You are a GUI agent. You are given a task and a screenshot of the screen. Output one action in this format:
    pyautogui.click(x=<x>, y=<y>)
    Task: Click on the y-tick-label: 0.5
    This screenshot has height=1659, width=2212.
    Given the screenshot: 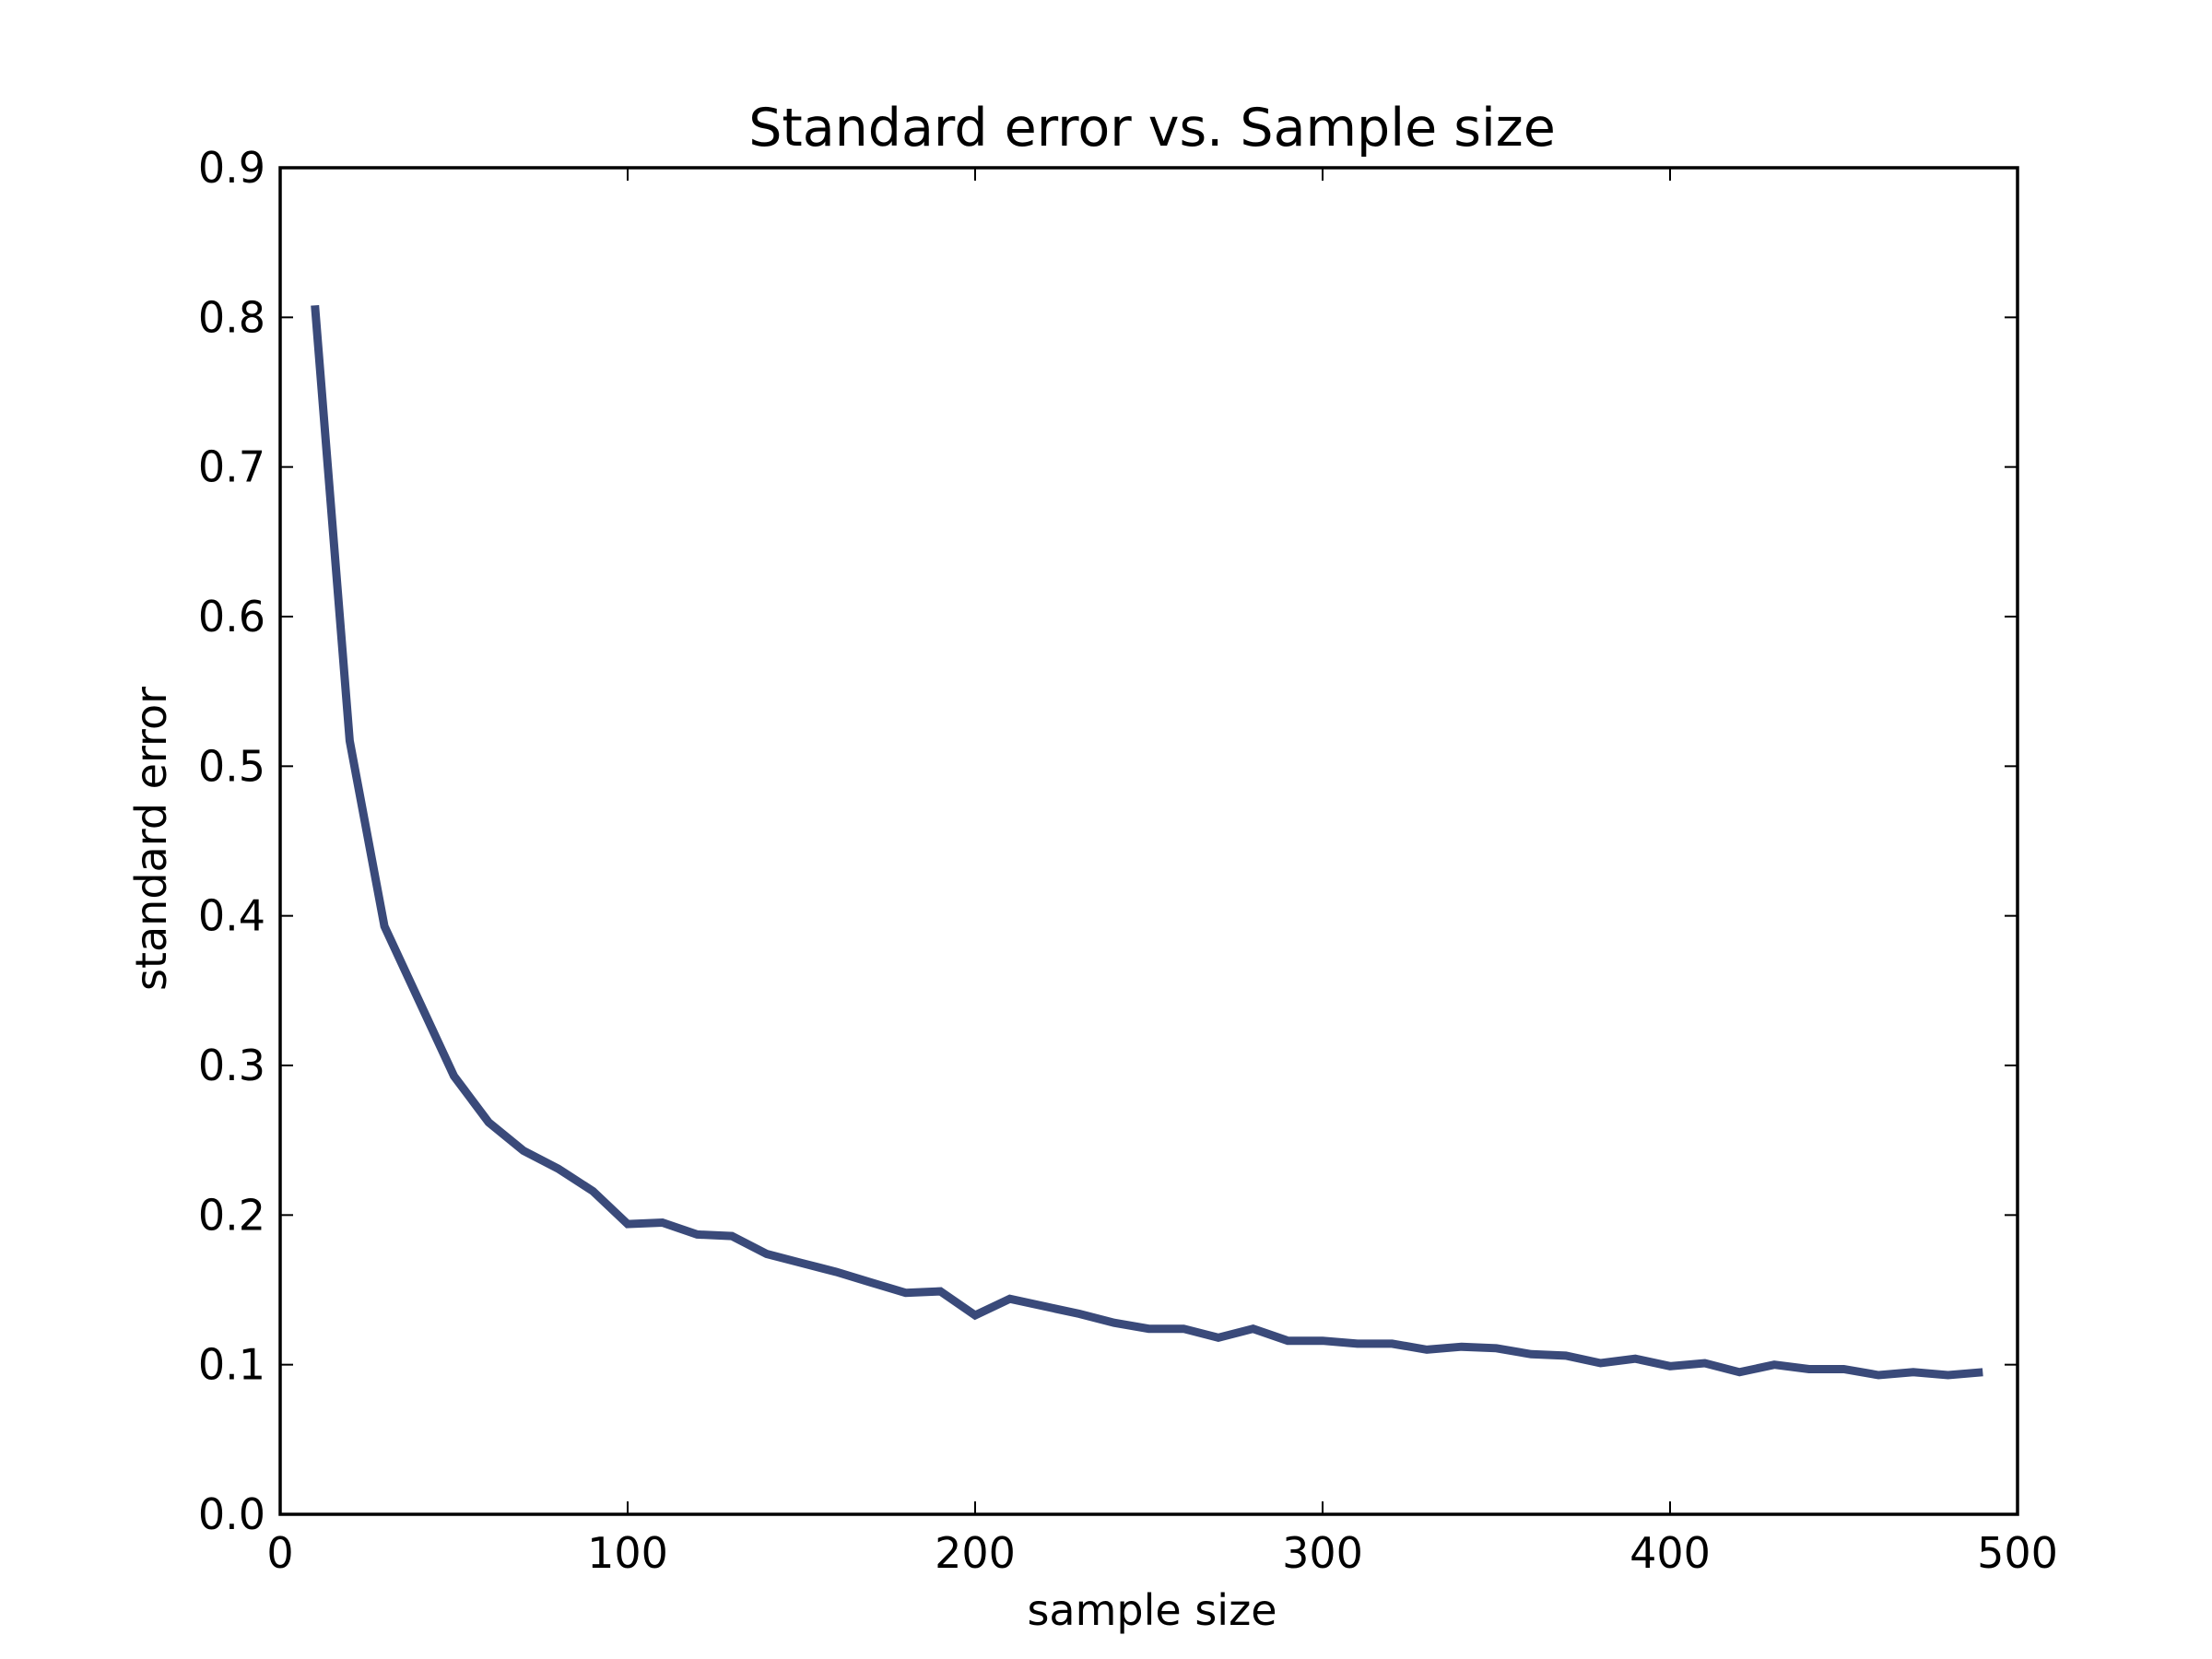 What is the action you would take?
    pyautogui.click(x=231, y=766)
    